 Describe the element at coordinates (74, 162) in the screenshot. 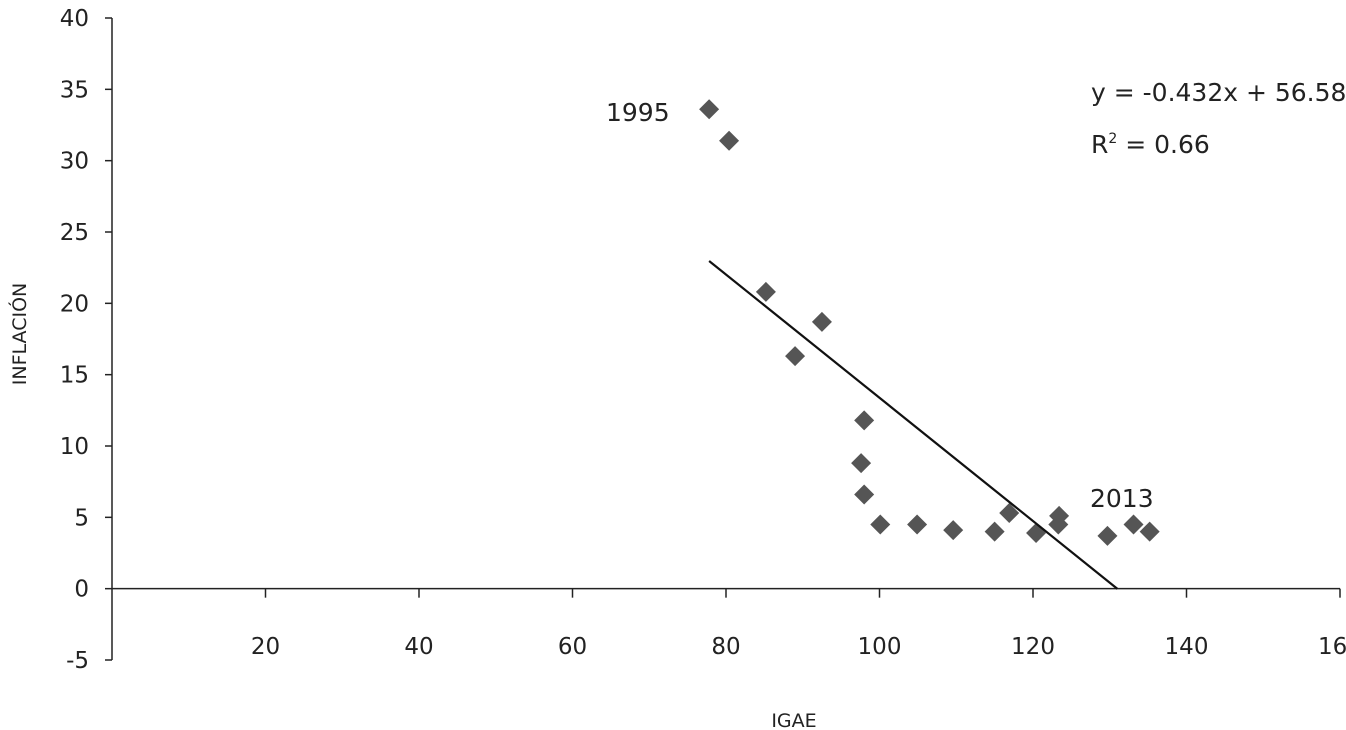

I see `y-tick-label: 30` at that location.